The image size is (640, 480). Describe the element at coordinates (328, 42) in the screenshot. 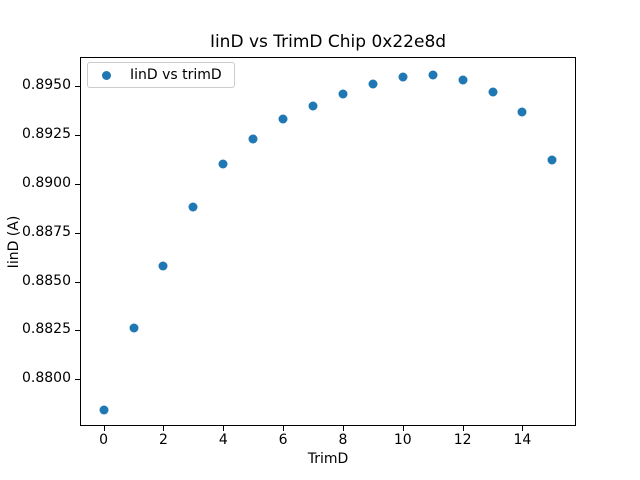

I see `chart-title: IinD vs TrimD Chip 0x22e8d` at that location.